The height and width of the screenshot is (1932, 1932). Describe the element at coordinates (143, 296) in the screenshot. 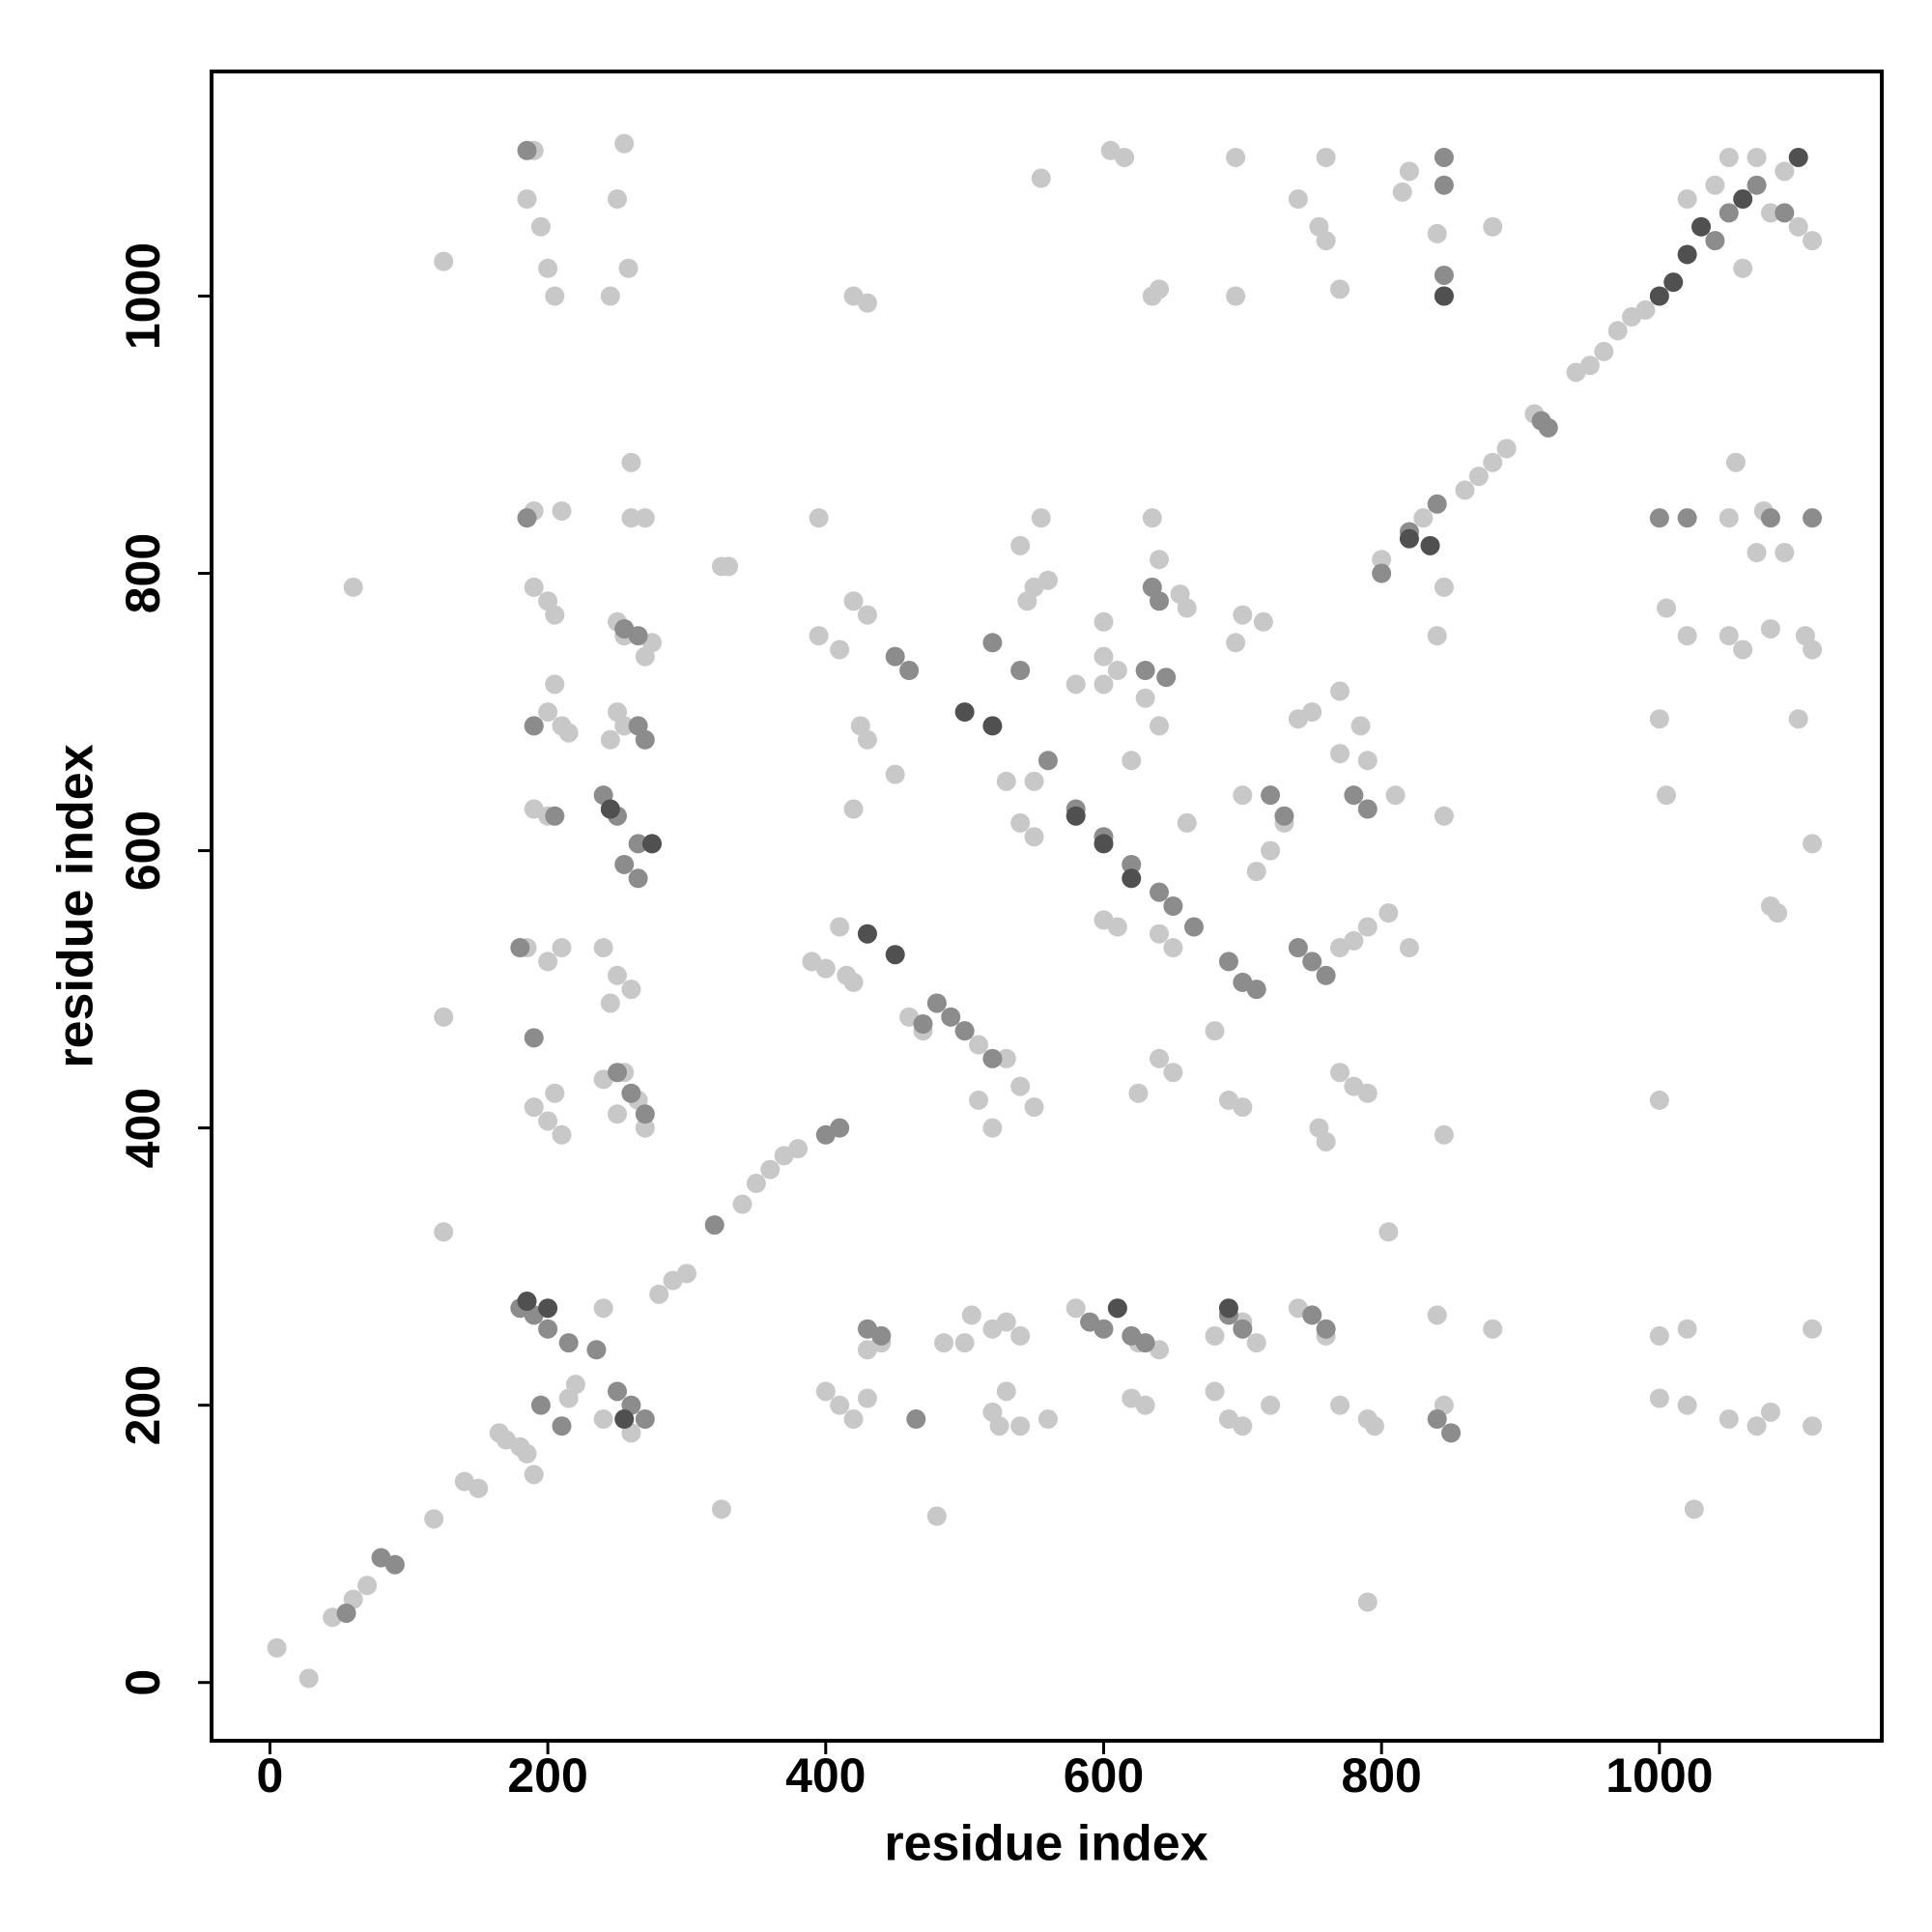

I see `y-tick-label: 1000` at that location.